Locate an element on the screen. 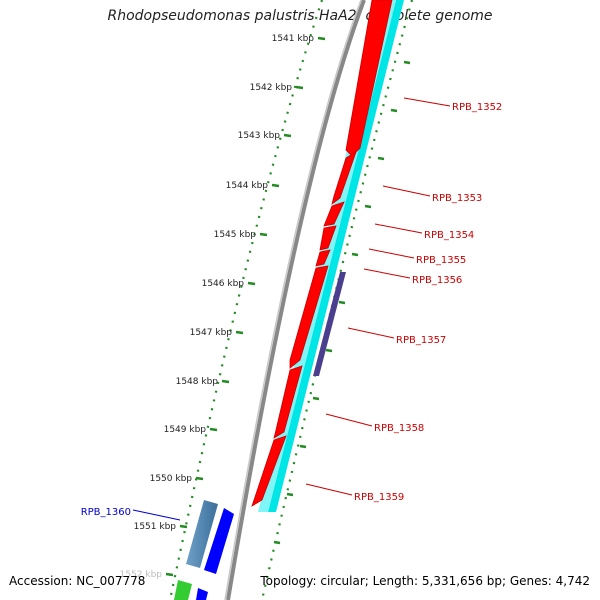 This screenshot has width=600, height=600. scale-label: 1550 kbp is located at coordinates (171, 479).